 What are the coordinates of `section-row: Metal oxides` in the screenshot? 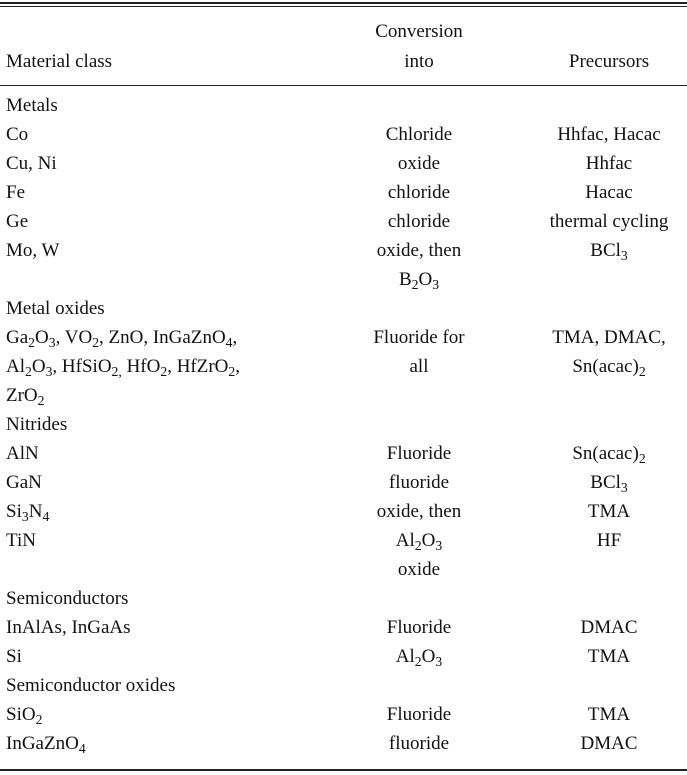 It's located at (343, 308).